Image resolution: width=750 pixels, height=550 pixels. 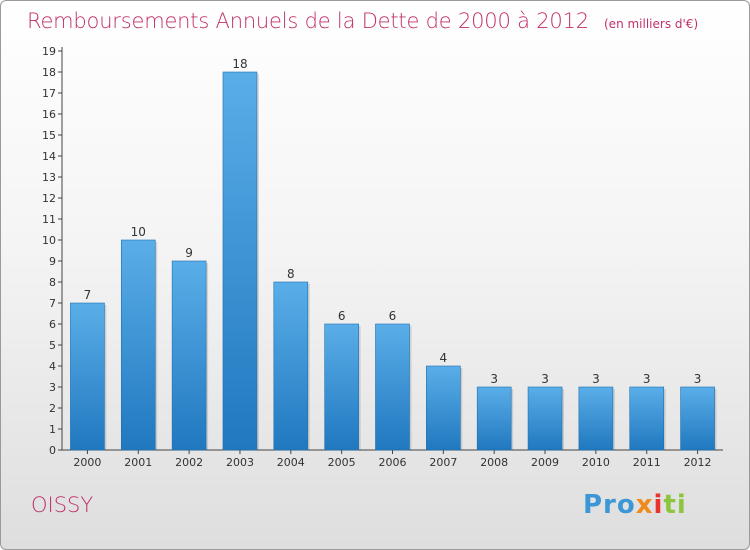 I want to click on y-tick-label: 0, so click(x=52, y=450).